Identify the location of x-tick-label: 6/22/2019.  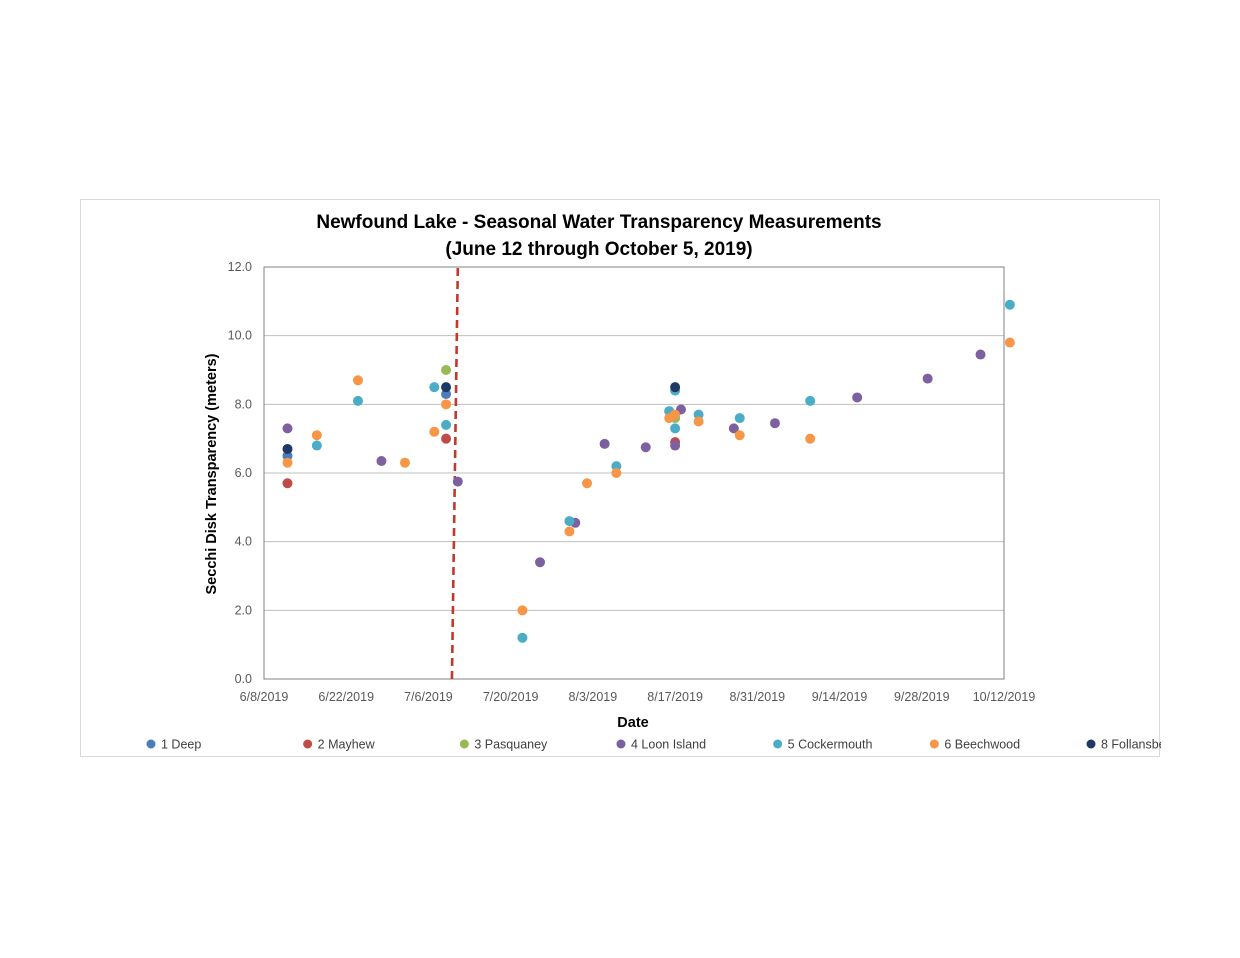
(346, 697).